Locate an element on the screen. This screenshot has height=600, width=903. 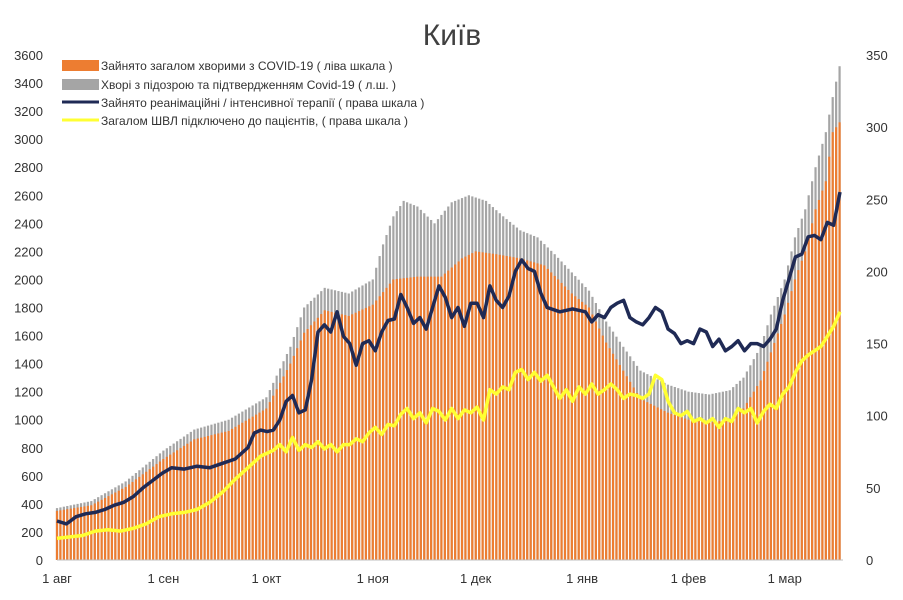
left-tick-label: 1200 is located at coordinates (28, 392).